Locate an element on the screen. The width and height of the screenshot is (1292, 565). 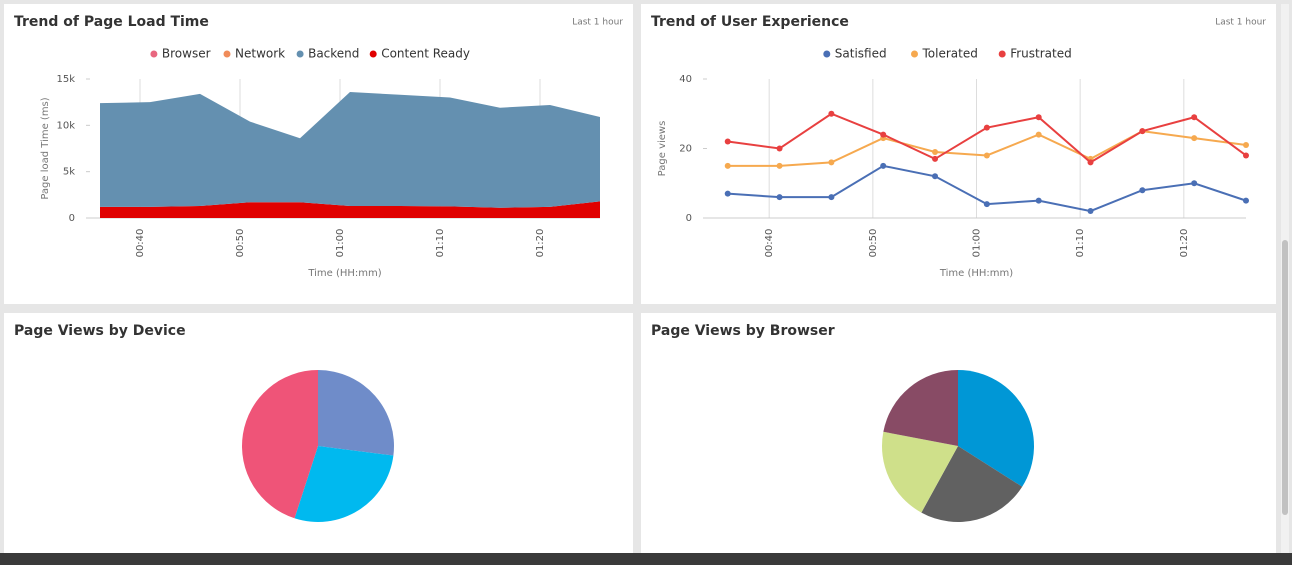
panel-title: Page Views by Browser is located at coordinates (743, 331).